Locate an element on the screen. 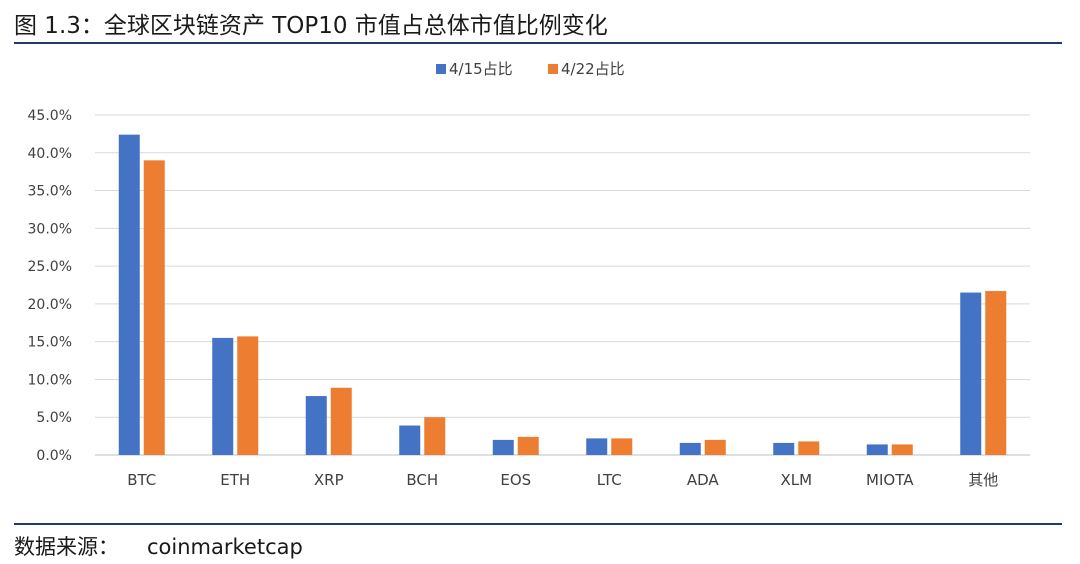 This screenshot has height=564, width=1080. y-tick-label: 45.0% is located at coordinates (50, 116).